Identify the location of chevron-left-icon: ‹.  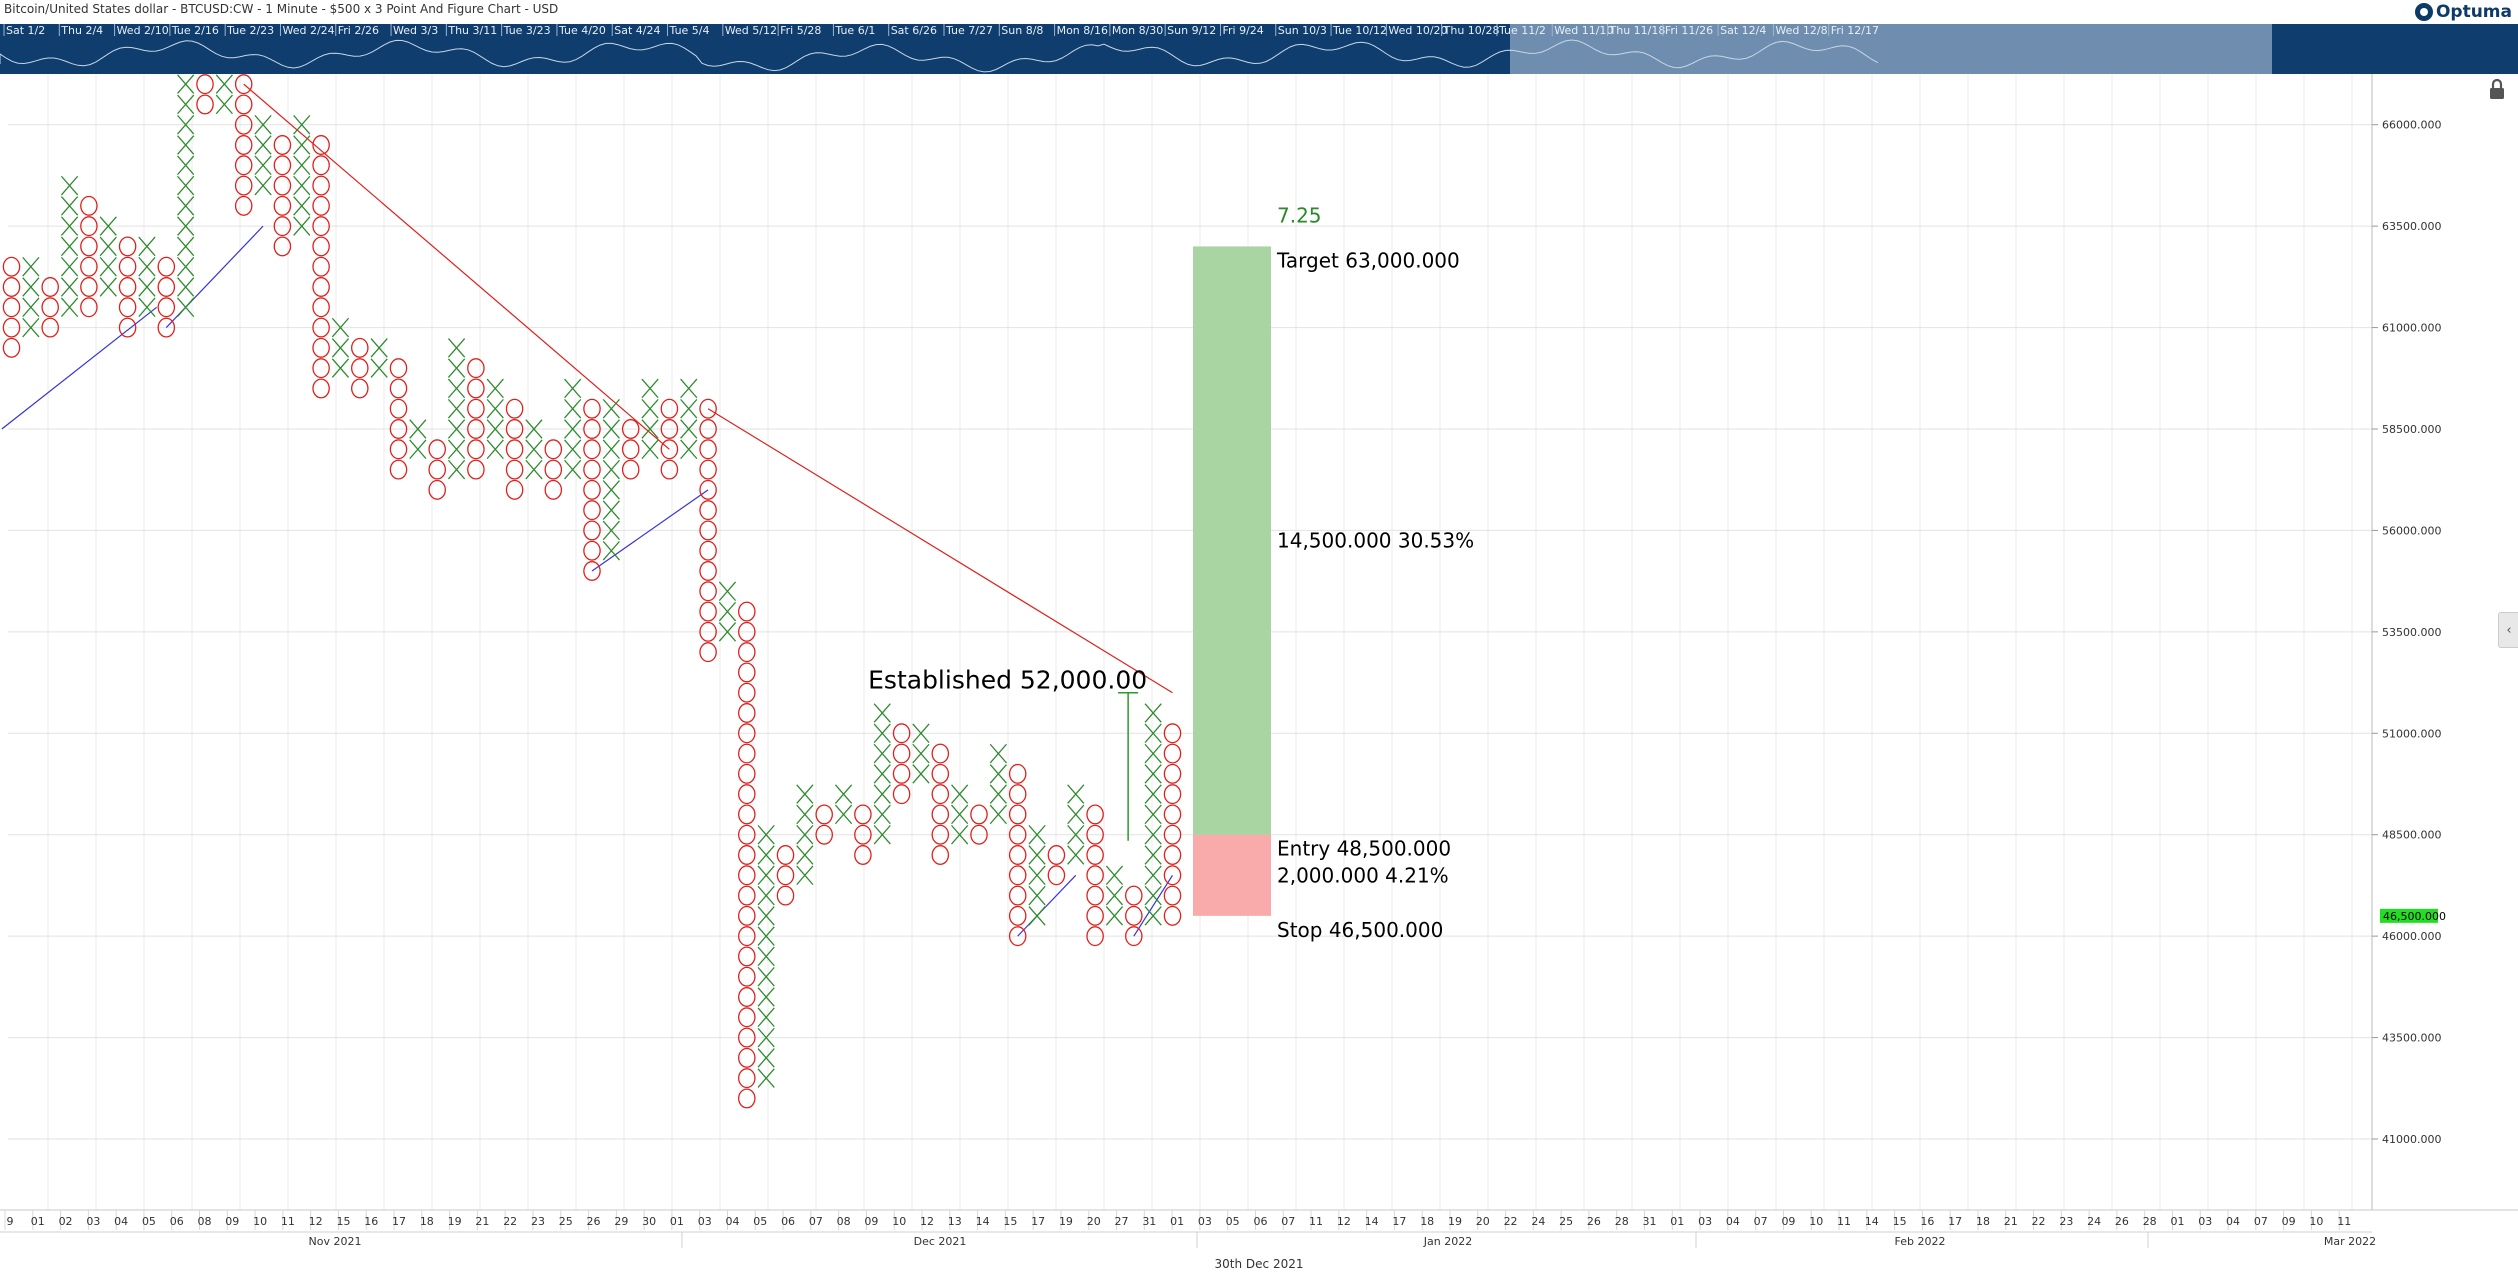
(2508, 630).